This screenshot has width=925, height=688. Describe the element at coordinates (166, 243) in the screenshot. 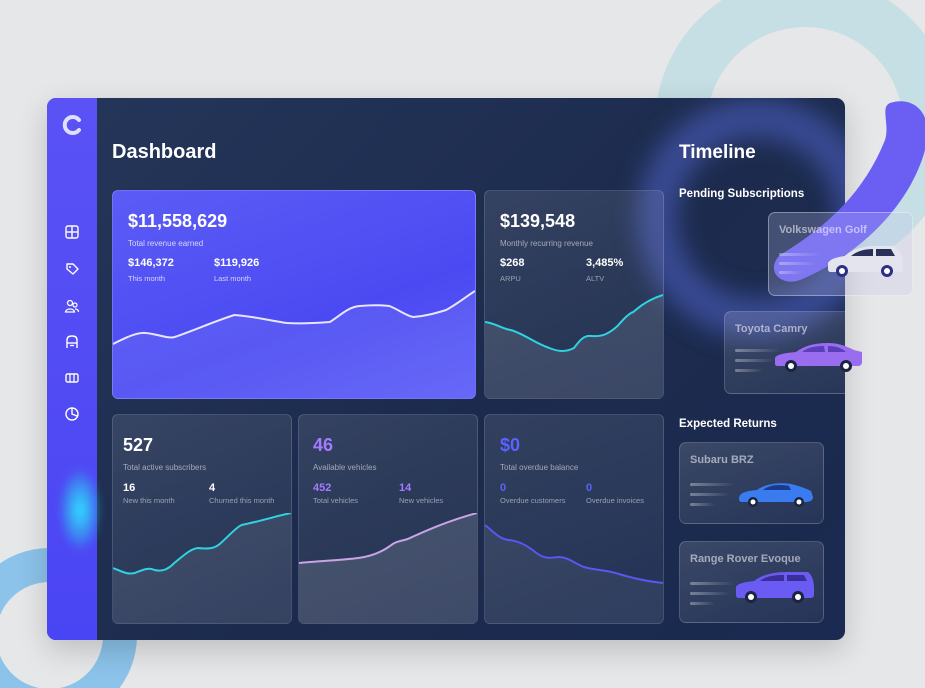

I see `total-revenue-label: Total revenue earned` at that location.